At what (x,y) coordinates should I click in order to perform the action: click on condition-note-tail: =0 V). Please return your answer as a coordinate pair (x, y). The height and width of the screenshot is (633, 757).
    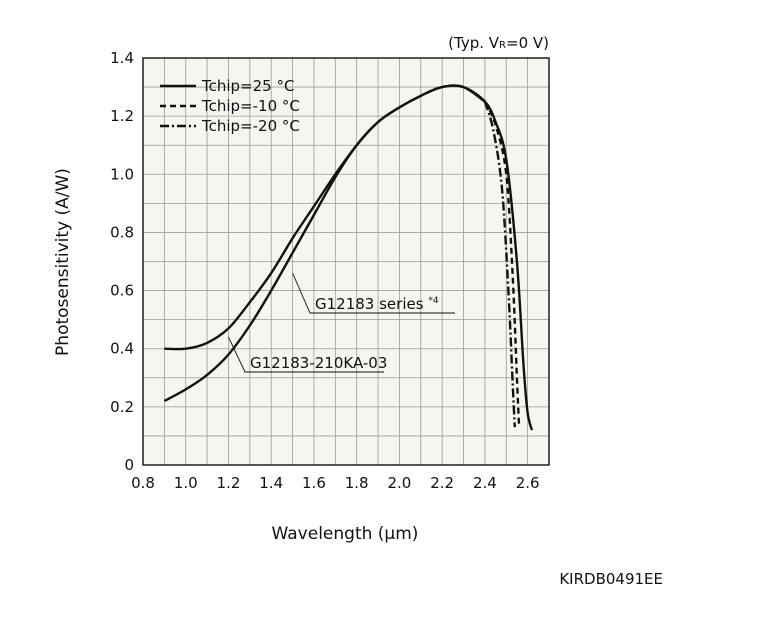
    Looking at the image, I should click on (527, 43).